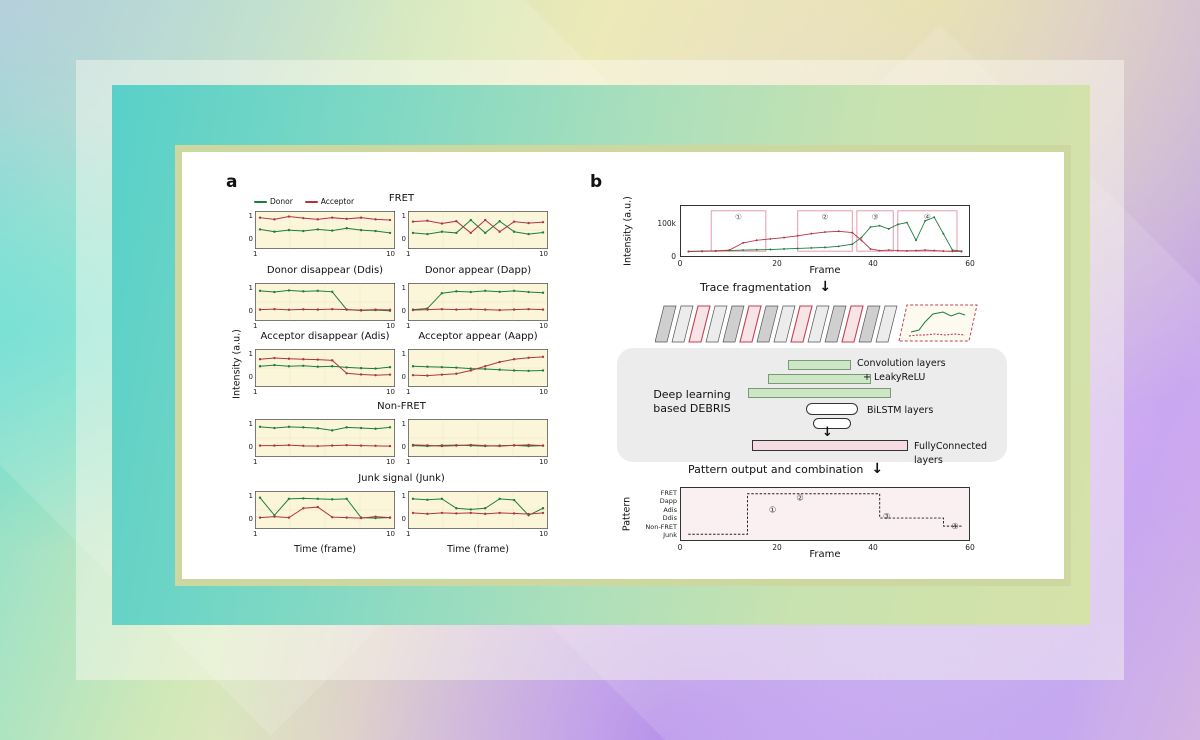 The image size is (1200, 740). I want to click on mini-chart-aapp, so click(478, 368).